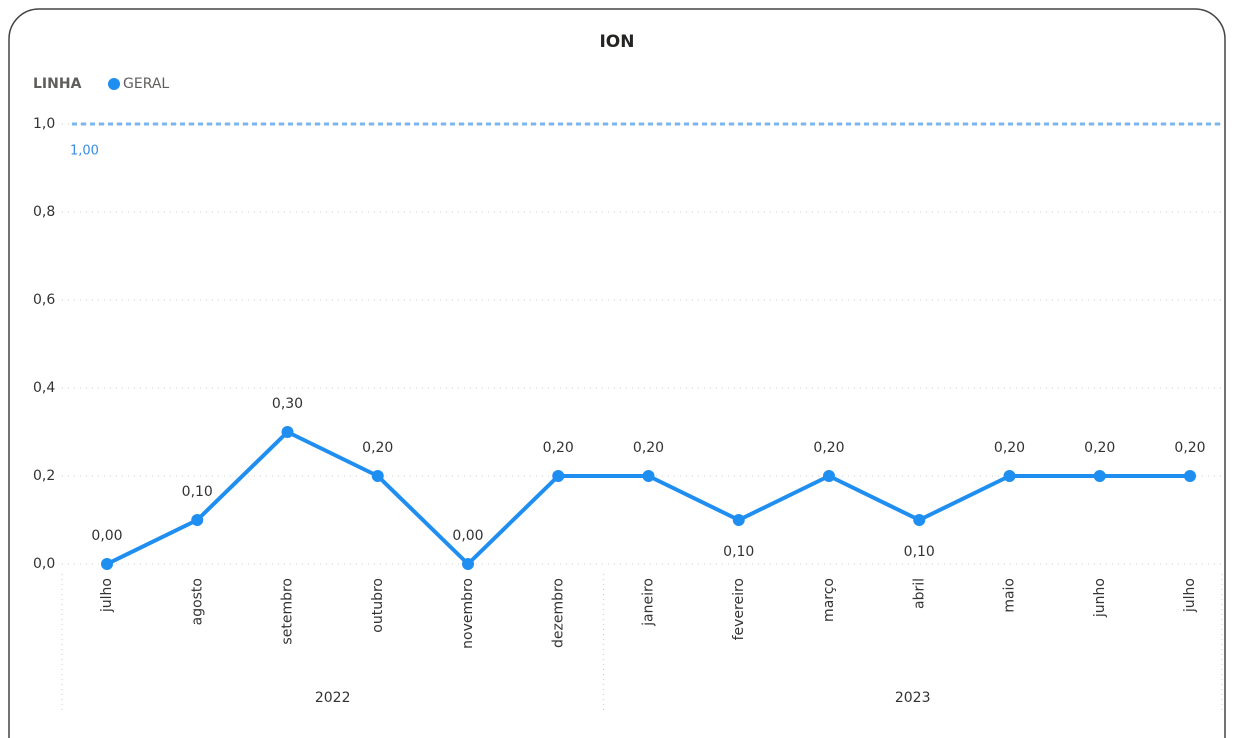 The image size is (1234, 738). Describe the element at coordinates (84, 151) in the screenshot. I see `reference-label: 1,00` at that location.